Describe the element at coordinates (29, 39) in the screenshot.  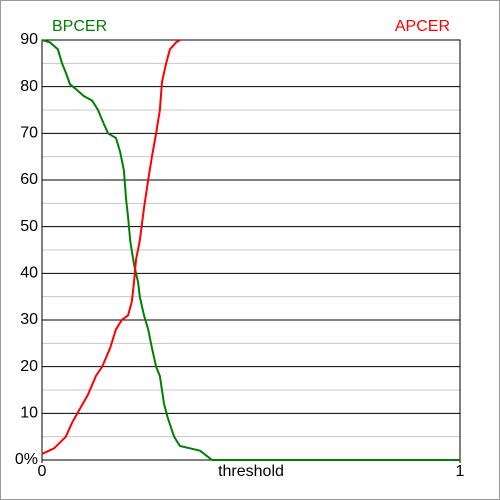
I see `y-tick-label: 90` at that location.